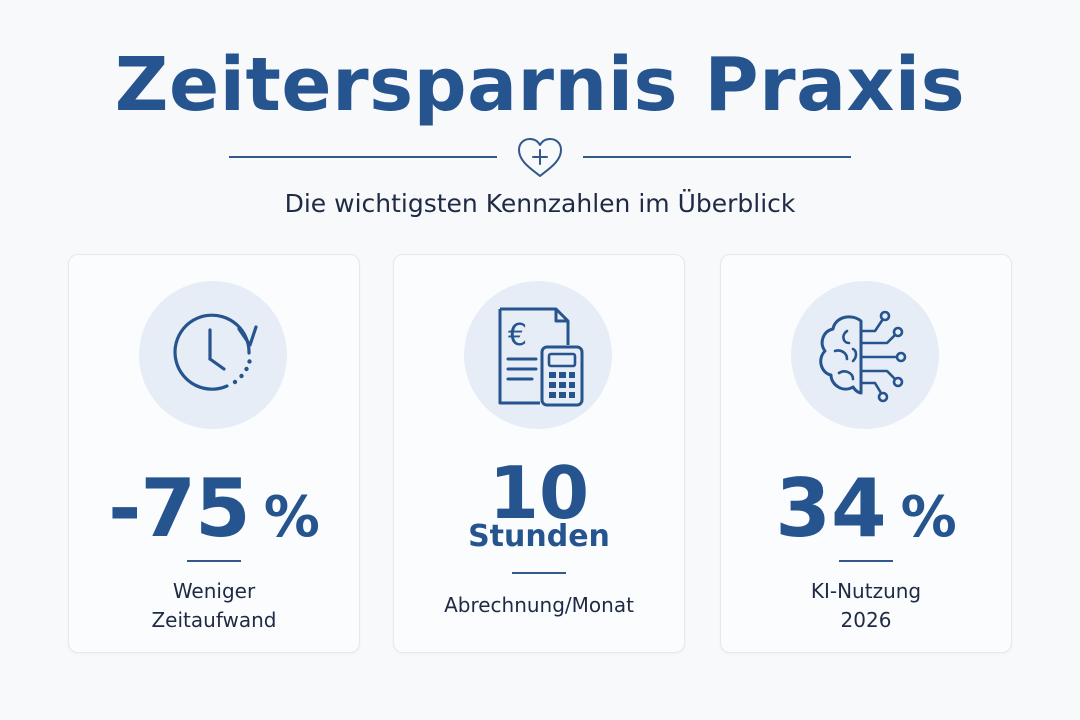  I want to click on brain-circuit-icon, so click(863, 356).